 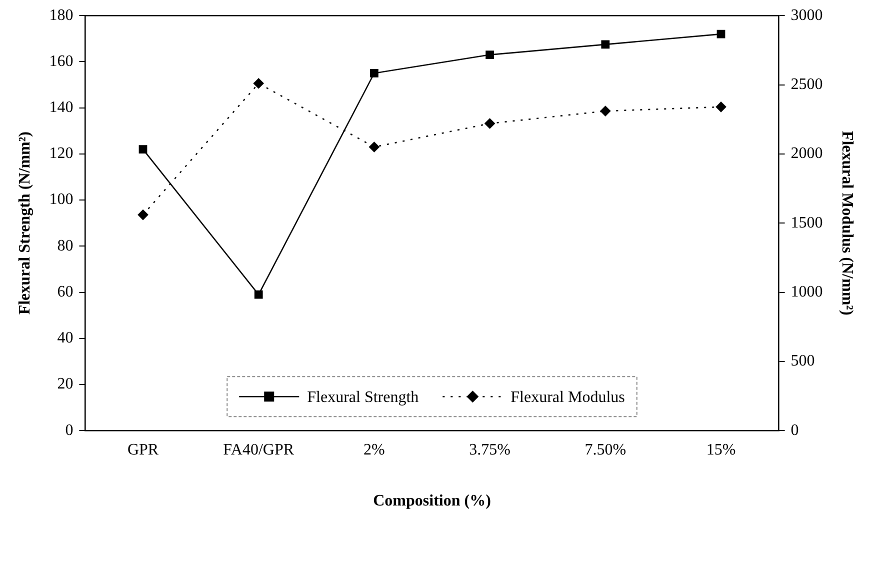 I want to click on y2-tick-label: 2500, so click(x=806, y=84).